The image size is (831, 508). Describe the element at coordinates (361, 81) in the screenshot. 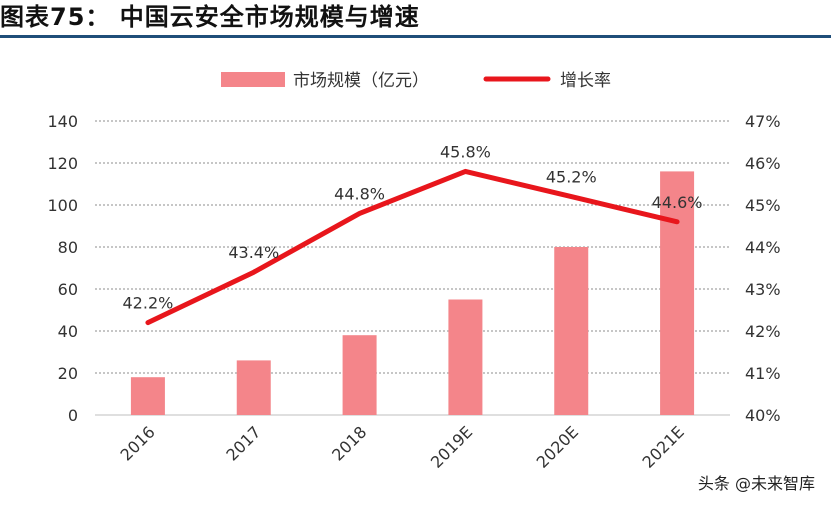

I see `legend-bar-label: 市场规模（亿元）` at that location.